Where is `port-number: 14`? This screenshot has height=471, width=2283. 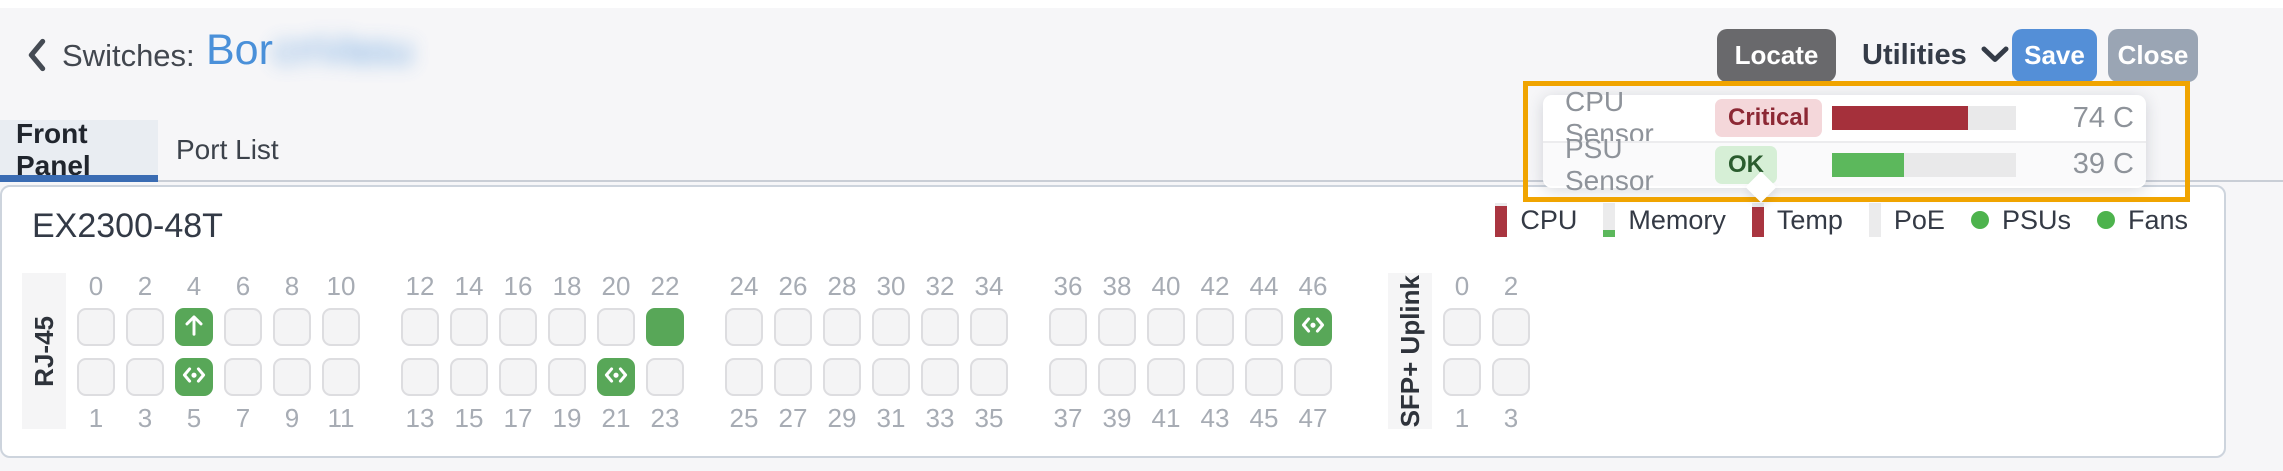
port-number: 14 is located at coordinates (469, 286).